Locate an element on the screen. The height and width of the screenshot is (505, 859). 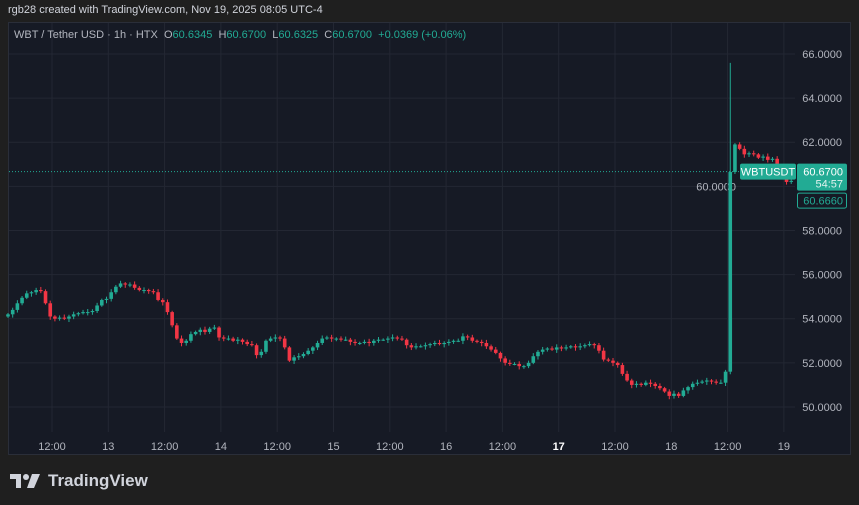
open-label: O is located at coordinates (168, 35).